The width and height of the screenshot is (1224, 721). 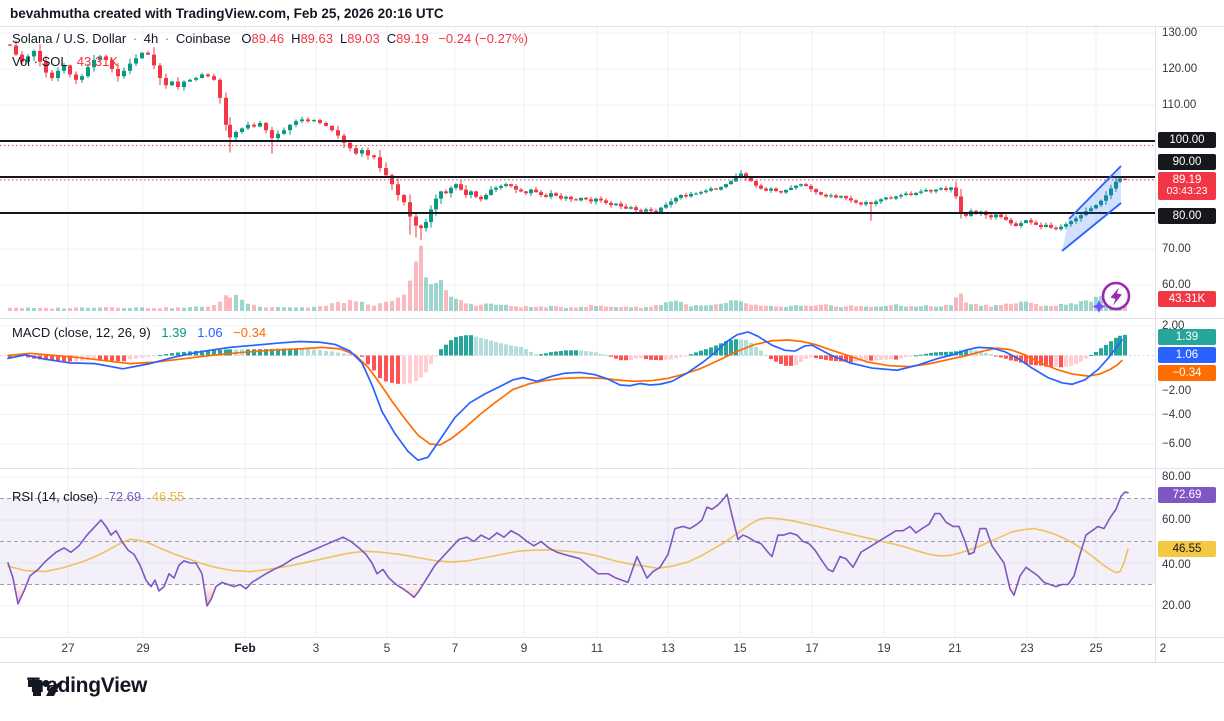 I want to click on ohlc-label: O, so click(x=246, y=38).